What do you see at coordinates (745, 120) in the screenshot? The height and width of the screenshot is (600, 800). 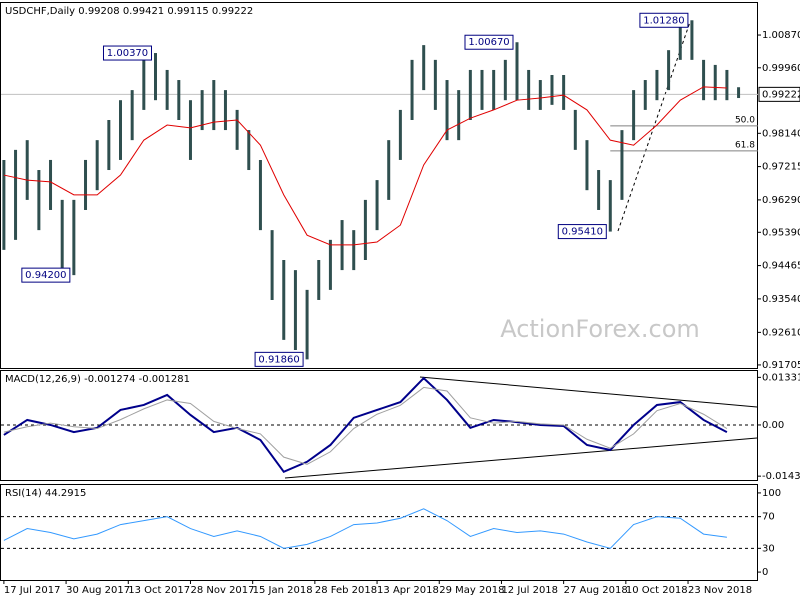 I see `fib-label: 50.0` at bounding box center [745, 120].